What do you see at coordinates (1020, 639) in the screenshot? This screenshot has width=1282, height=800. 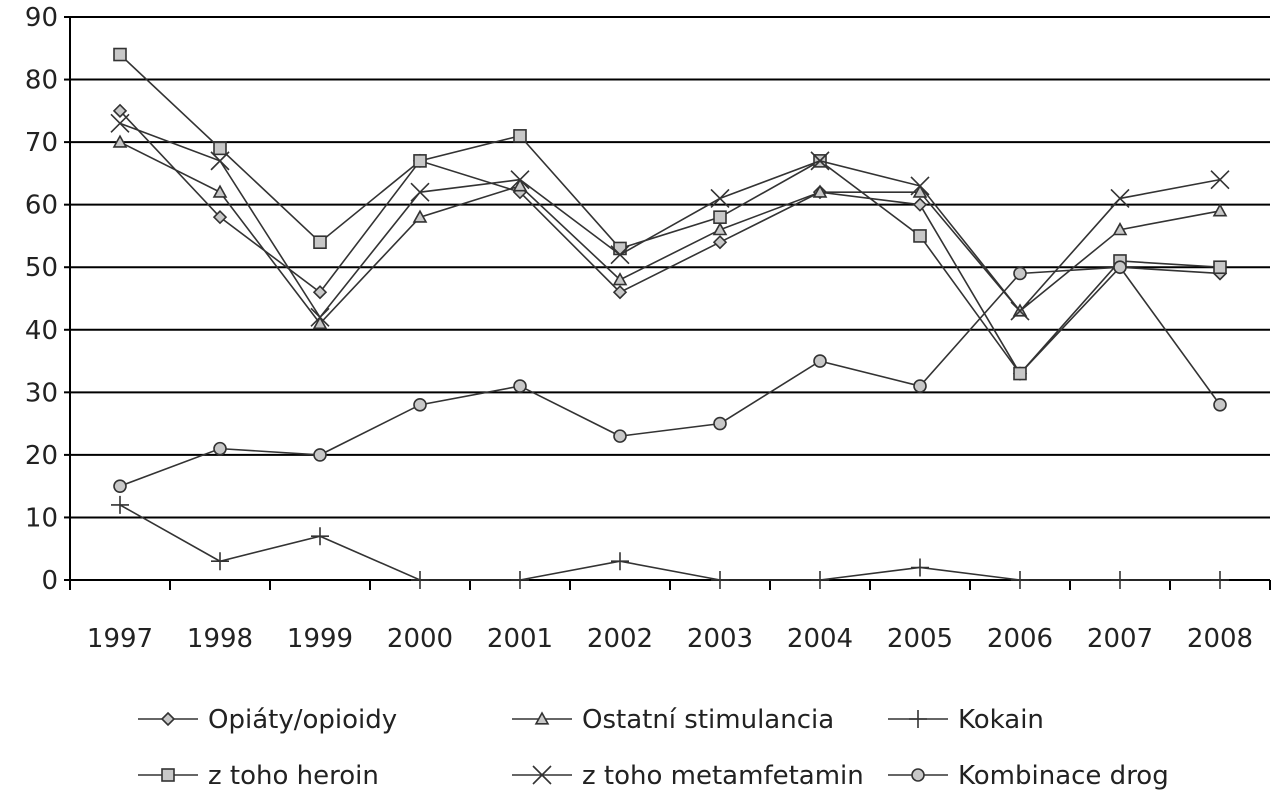 I see `x-tick-label: 2006` at bounding box center [1020, 639].